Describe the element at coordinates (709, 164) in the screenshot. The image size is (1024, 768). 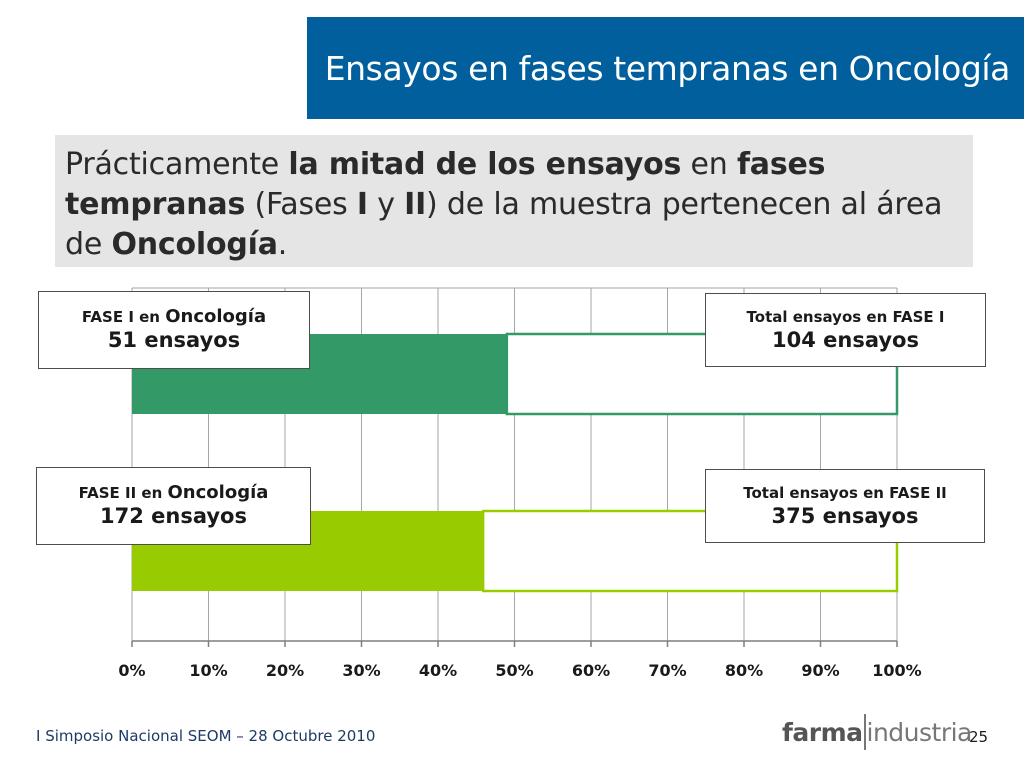
I see `summary-text: en` at that location.